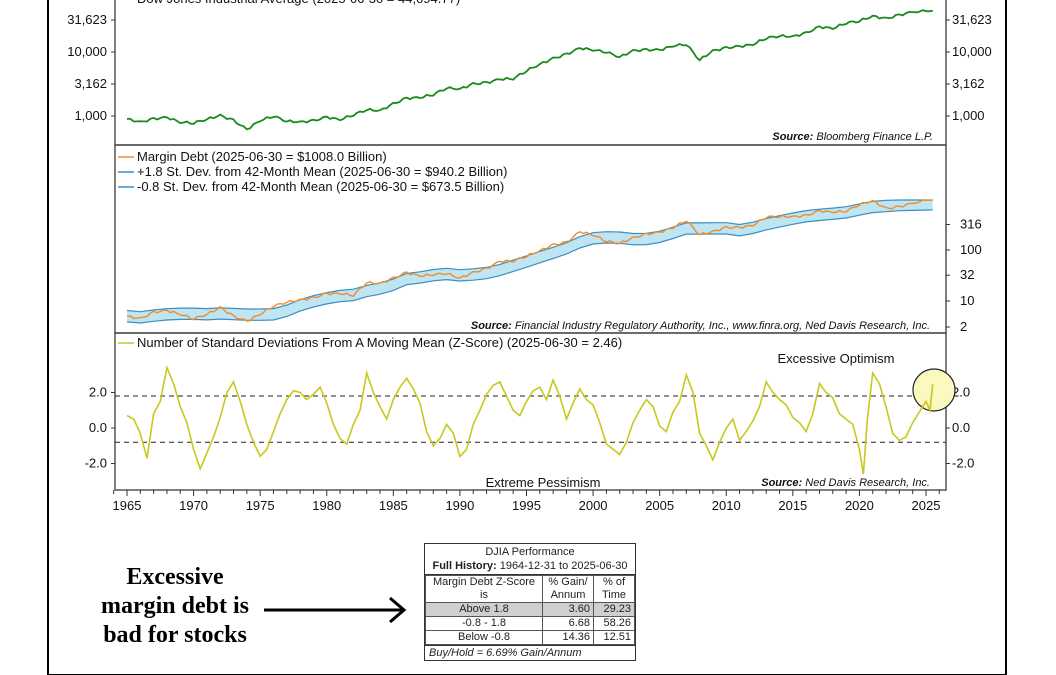 Image resolution: width=1056 pixels, height=675 pixels. I want to click on zscore-line, so click(530, 419).